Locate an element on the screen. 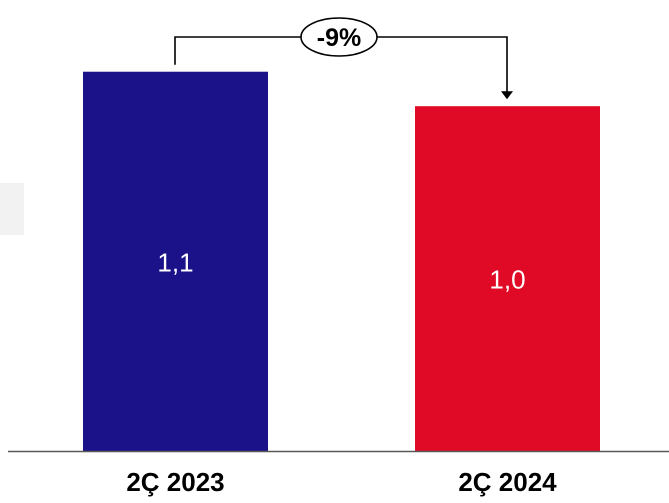  side-panel-tab is located at coordinates (12, 209).